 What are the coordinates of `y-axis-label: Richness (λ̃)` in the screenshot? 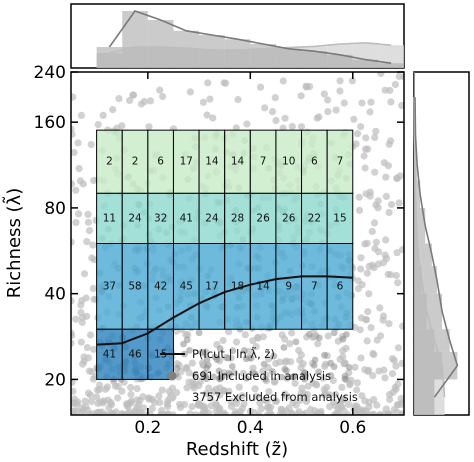 It's located at (14, 243).